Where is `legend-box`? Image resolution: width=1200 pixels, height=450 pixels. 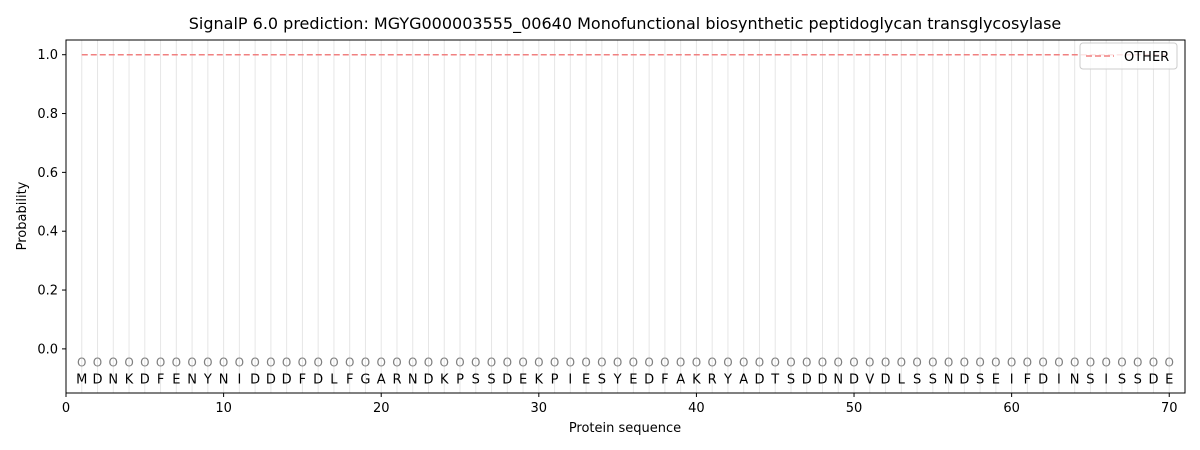 legend-box is located at coordinates (1128, 56).